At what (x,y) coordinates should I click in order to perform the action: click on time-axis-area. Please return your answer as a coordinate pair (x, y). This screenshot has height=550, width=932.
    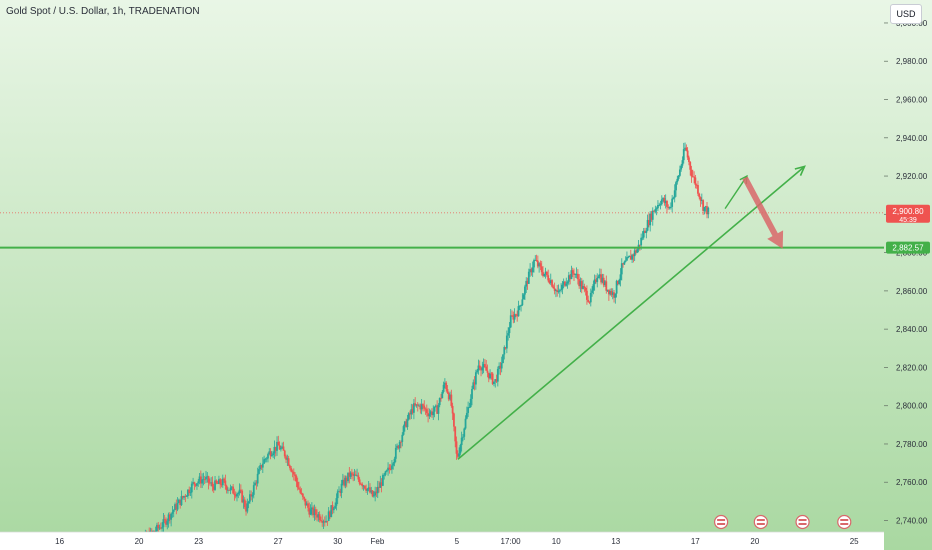
    Looking at the image, I should click on (442, 541).